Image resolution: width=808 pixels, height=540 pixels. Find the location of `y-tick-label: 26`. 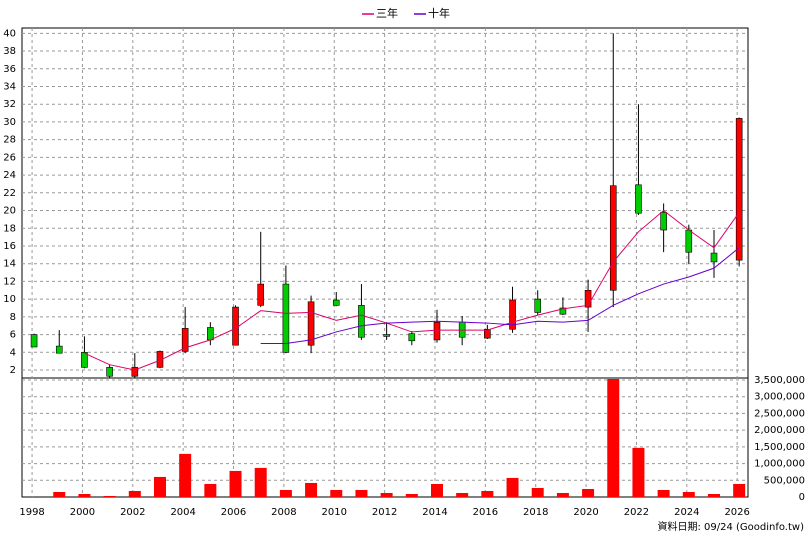

y-tick-label: 26 is located at coordinates (9, 157).